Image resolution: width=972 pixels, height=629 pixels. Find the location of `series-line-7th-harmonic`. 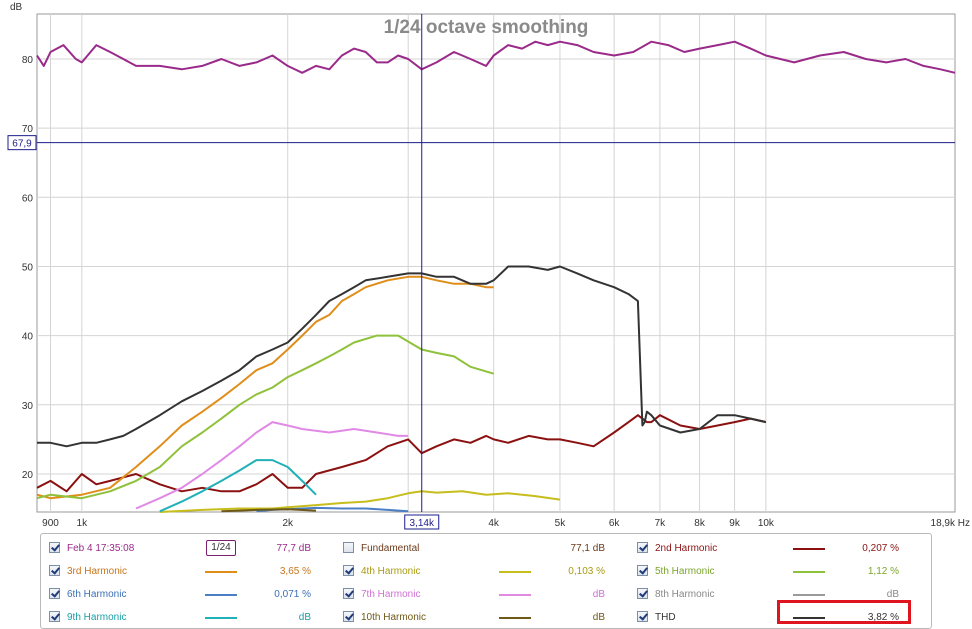

series-line-7th-harmonic is located at coordinates (272, 465).